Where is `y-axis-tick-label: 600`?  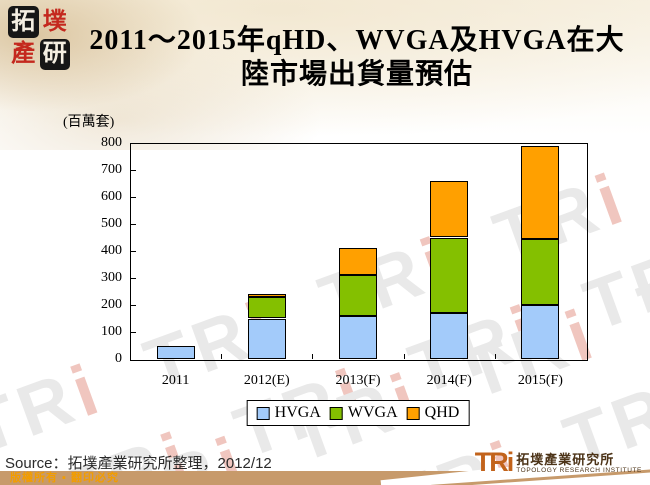
y-axis-tick-label: 600 is located at coordinates (111, 196).